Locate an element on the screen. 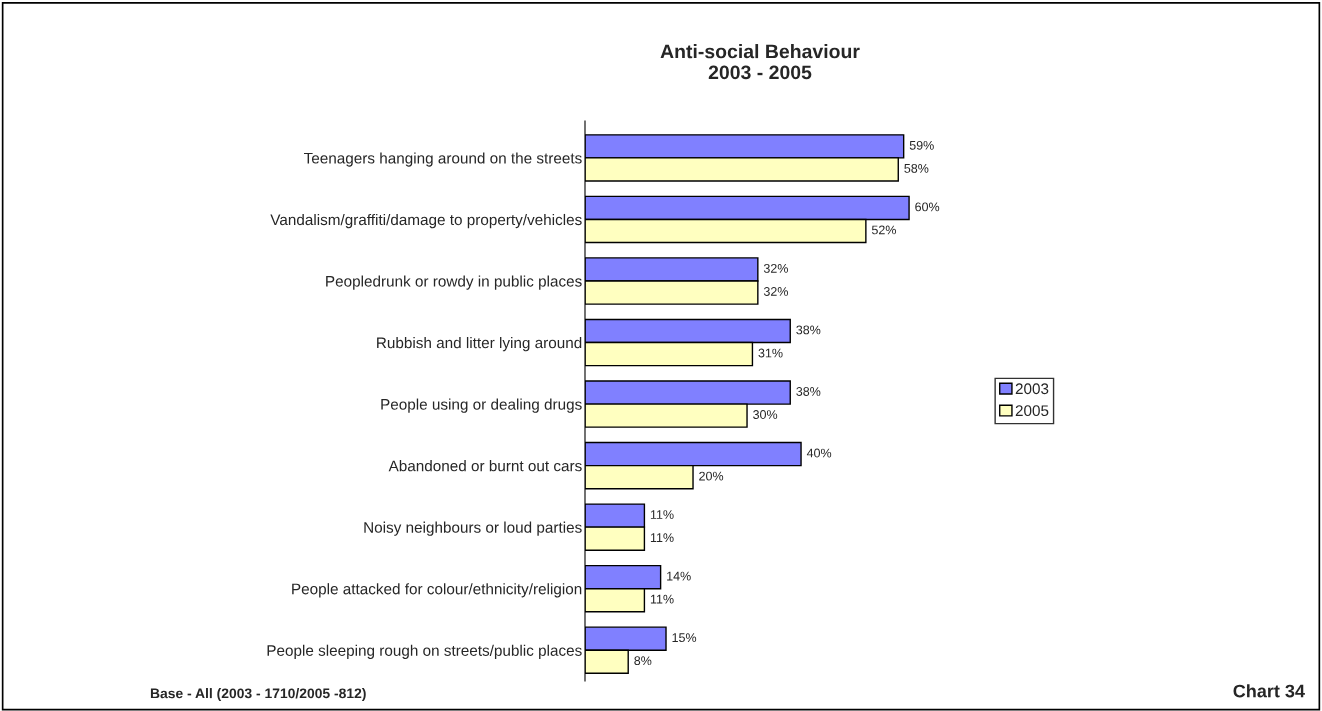  data-label: 14% is located at coordinates (679, 576).